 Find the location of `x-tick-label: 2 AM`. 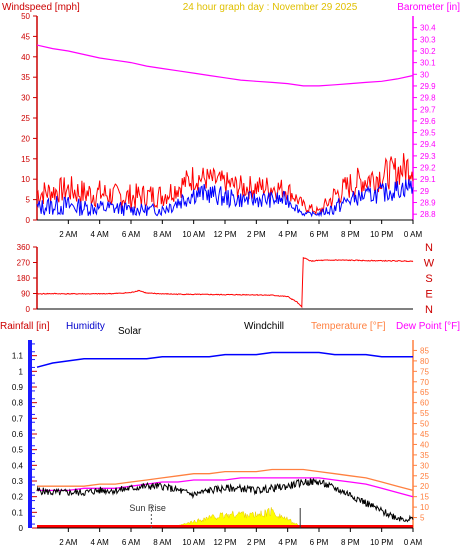

x-tick-label: 2 AM is located at coordinates (68, 542).